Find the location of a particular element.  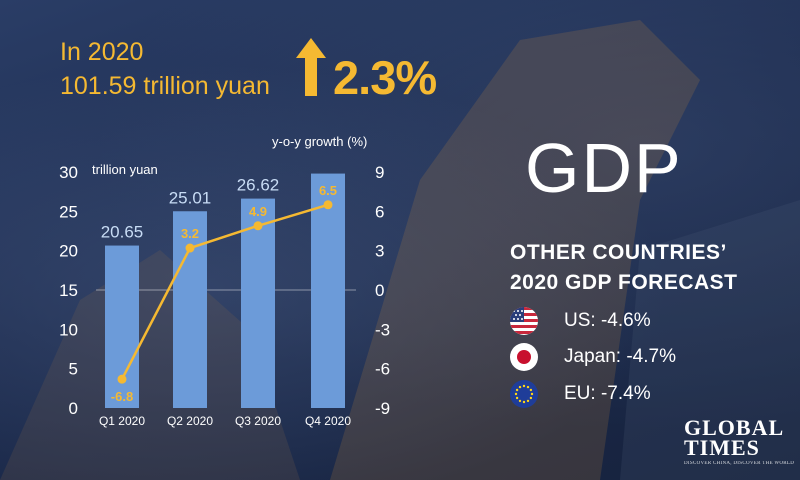

growth-line is located at coordinates (224, 291).